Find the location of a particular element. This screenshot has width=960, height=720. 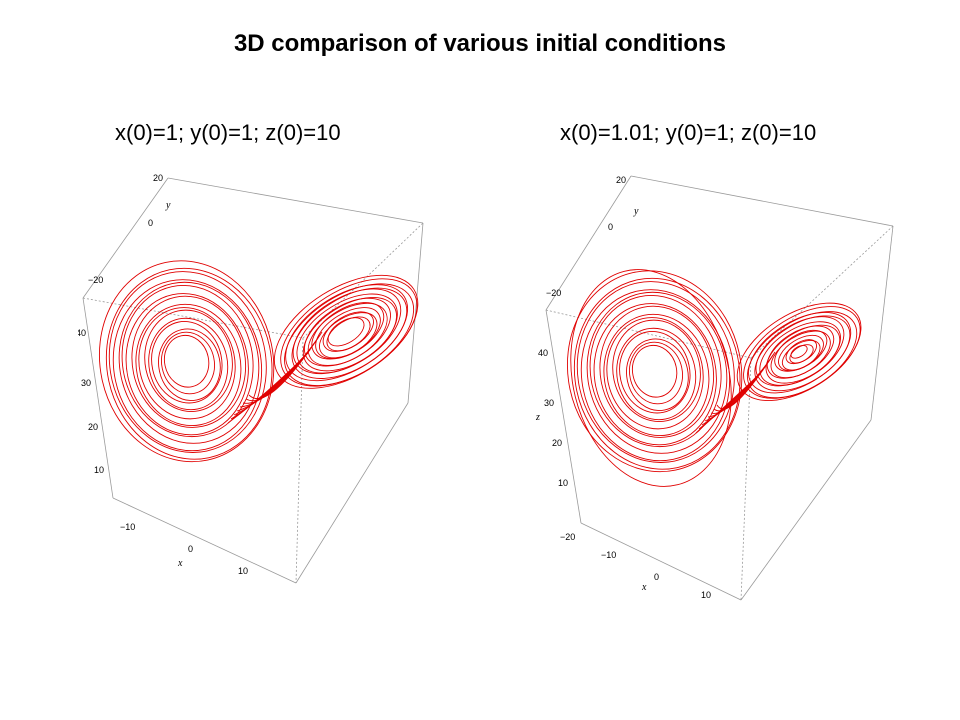

z-axis-label: z is located at coordinates (537, 417).